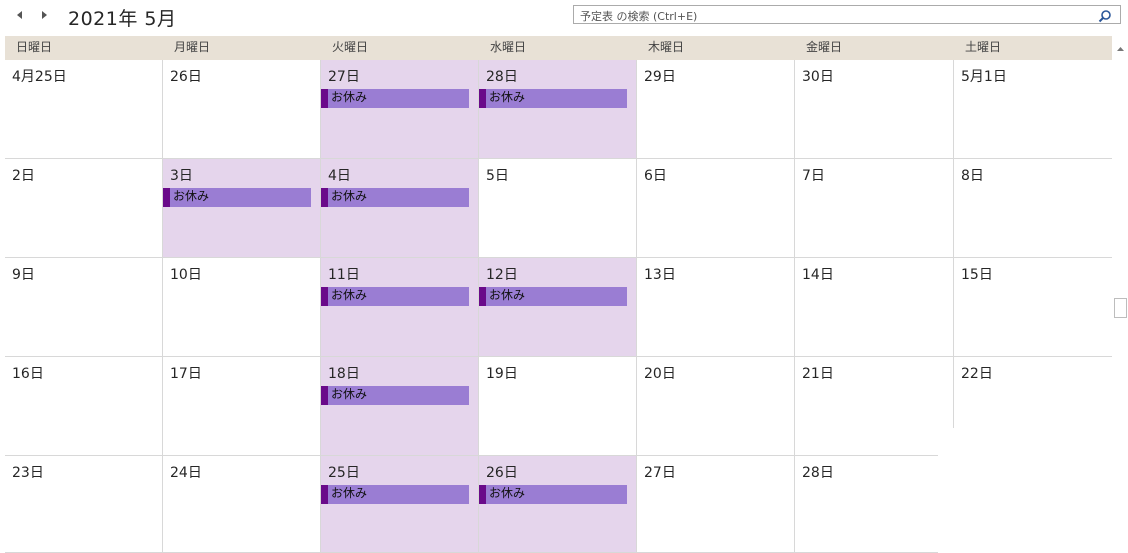  I want to click on day-number: 18日, so click(344, 374).